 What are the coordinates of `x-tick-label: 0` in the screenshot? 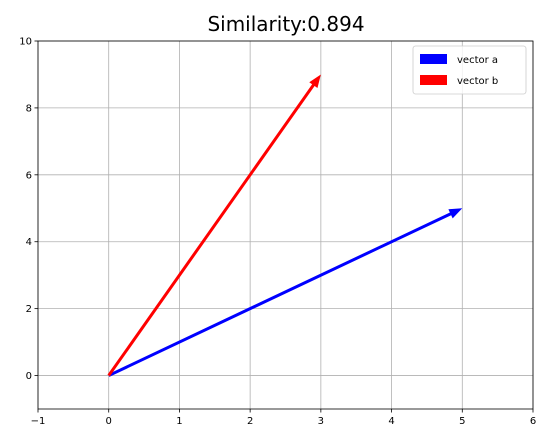 It's located at (109, 421).